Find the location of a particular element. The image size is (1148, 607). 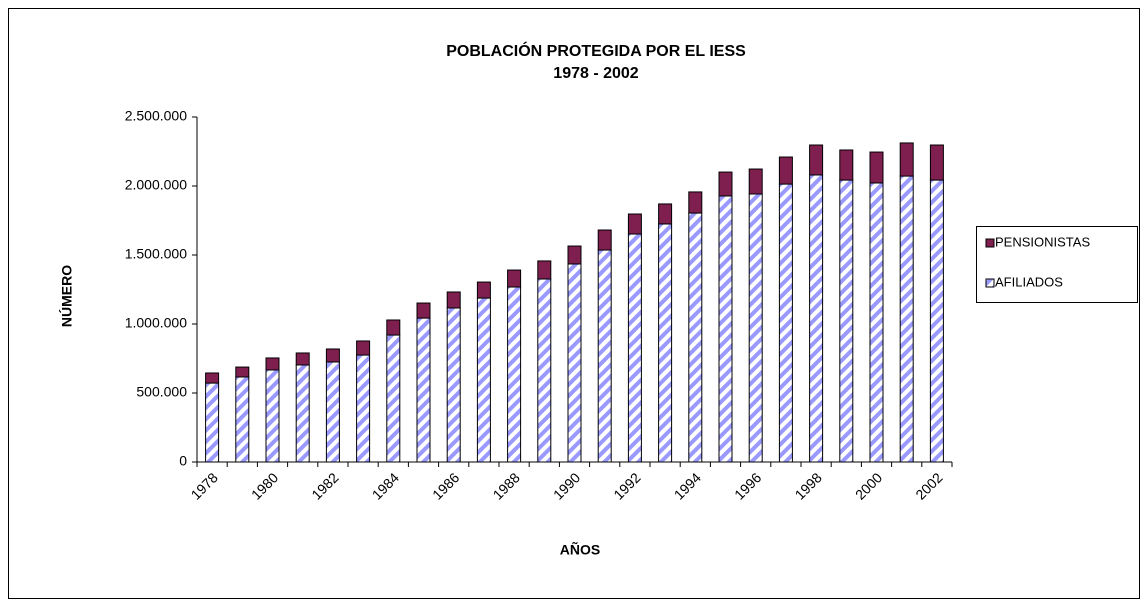

y-tick-label: 1.500.000 is located at coordinates (156, 254).